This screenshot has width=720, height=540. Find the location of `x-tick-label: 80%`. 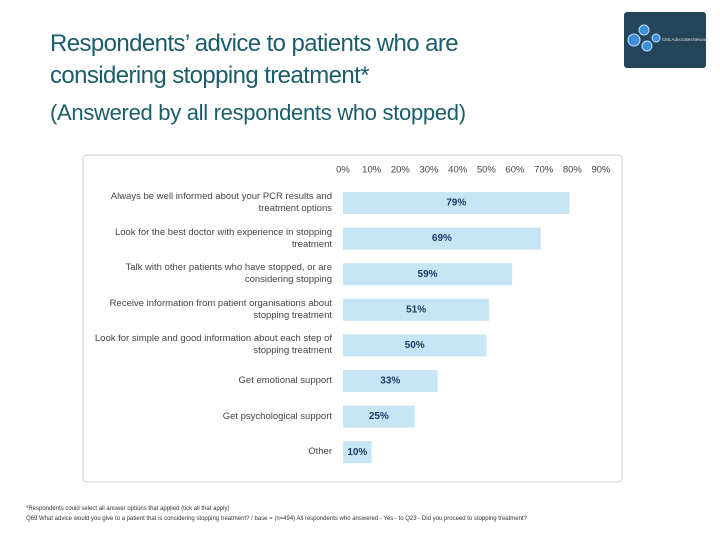

x-tick-label: 80% is located at coordinates (573, 170).